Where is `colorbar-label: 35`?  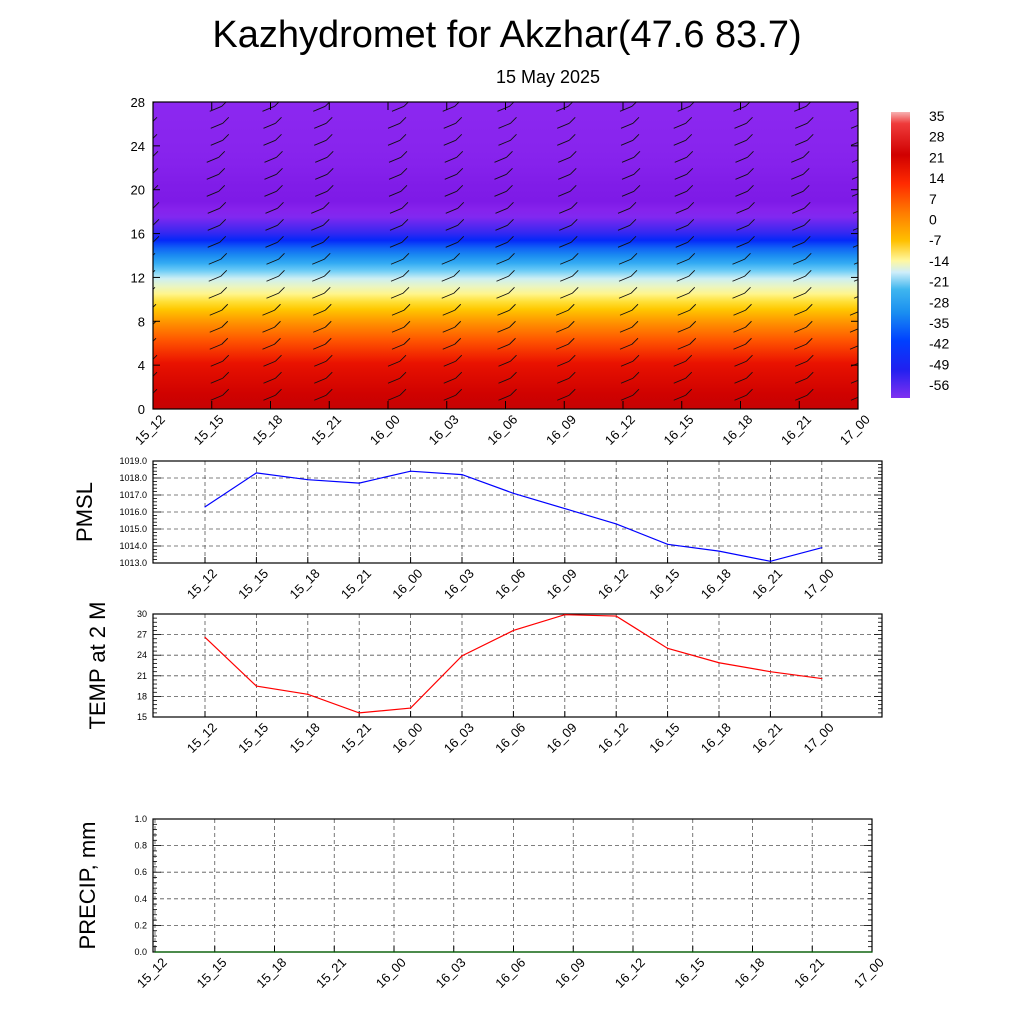
colorbar-label: 35 is located at coordinates (937, 116).